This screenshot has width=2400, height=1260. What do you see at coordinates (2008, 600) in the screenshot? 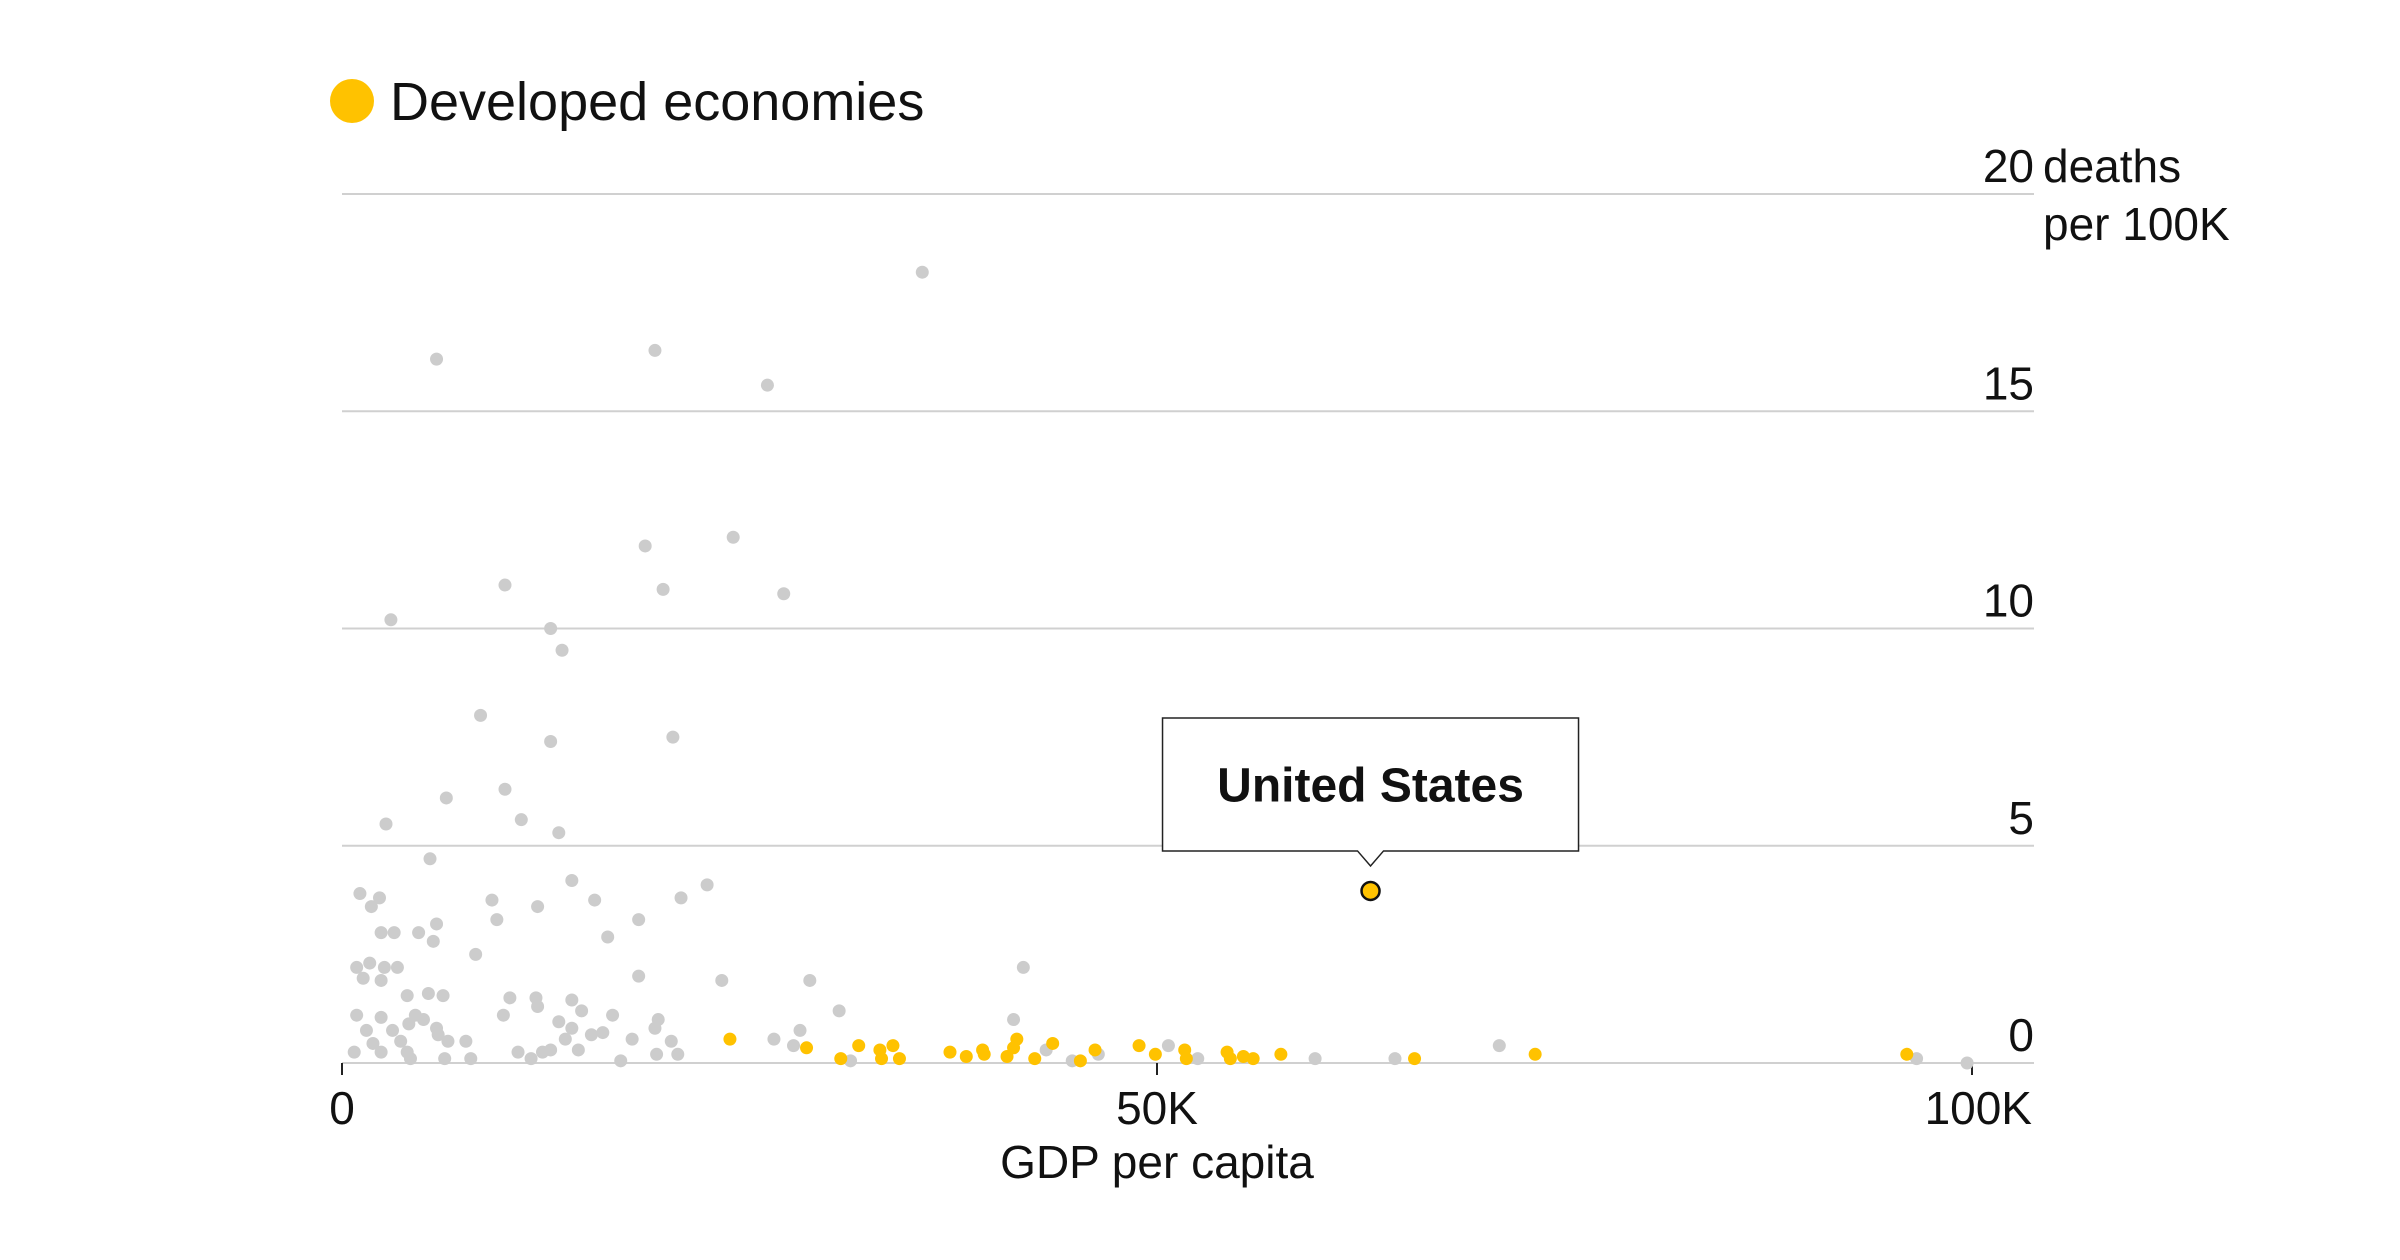
I see `y-axis-ticks: 0 5 10 15 20` at bounding box center [2008, 600].